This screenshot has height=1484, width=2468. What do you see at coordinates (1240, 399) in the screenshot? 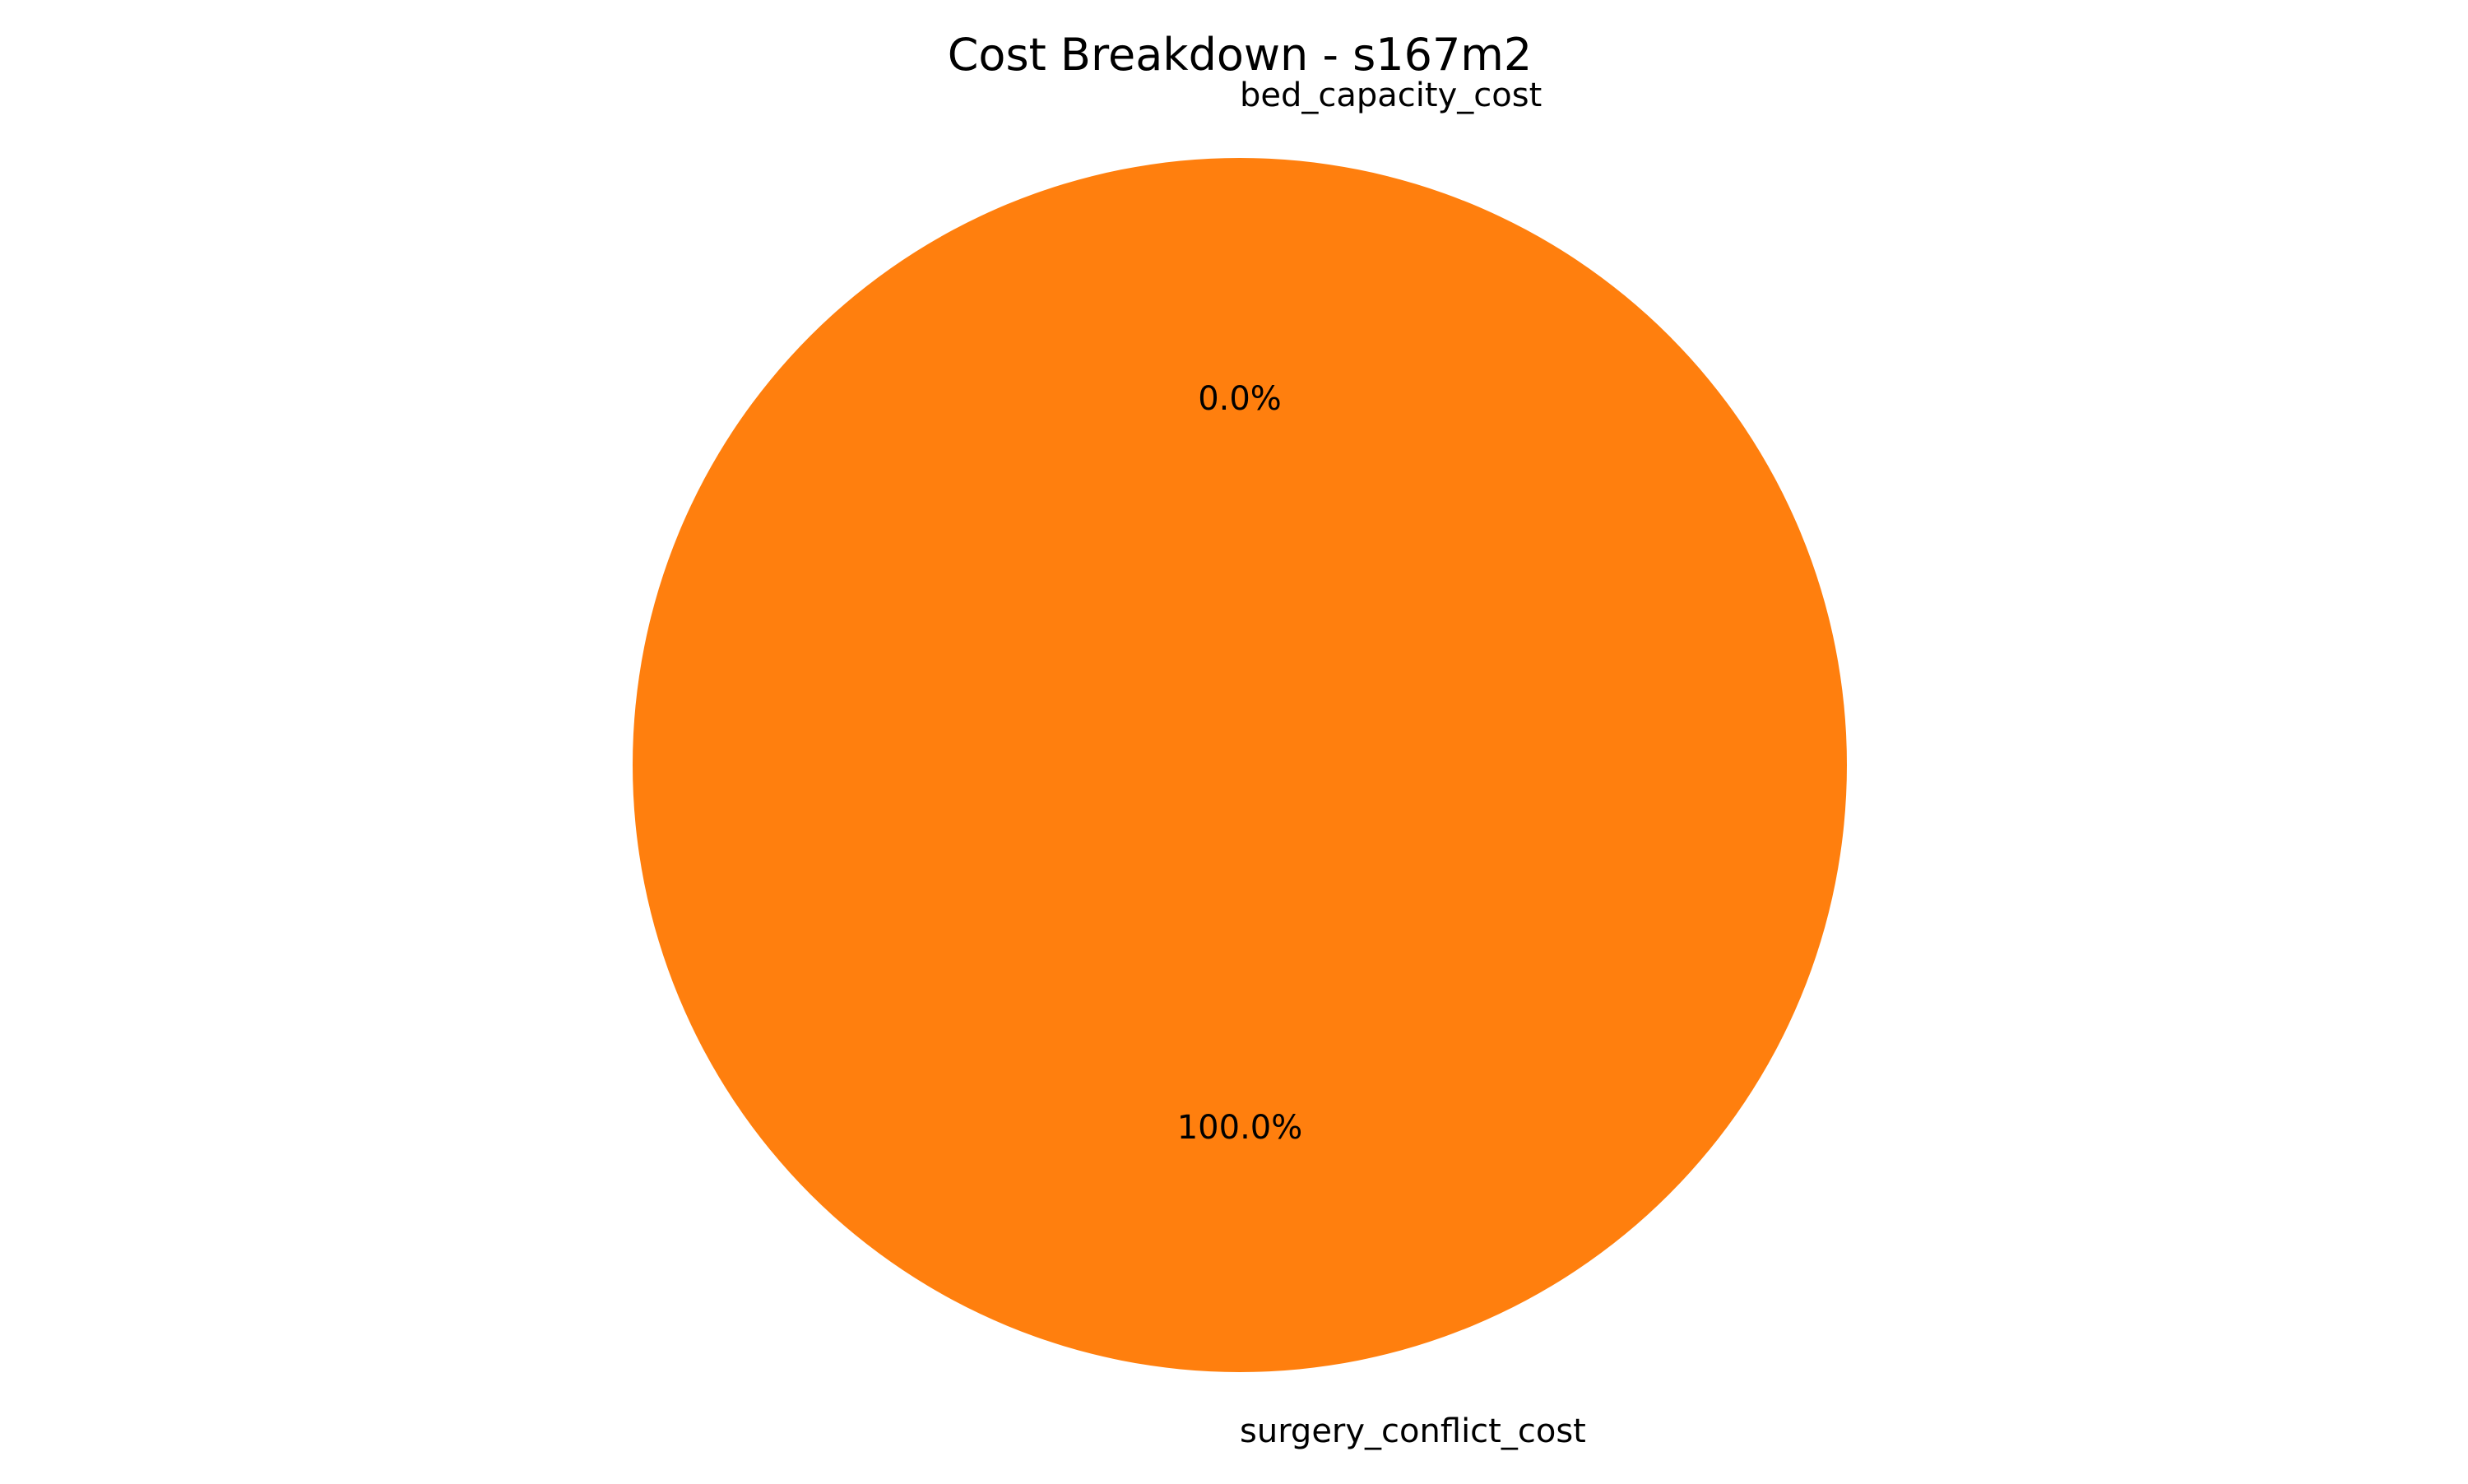
I see `slice-percent-bed-capacity-cost: 0.0%` at bounding box center [1240, 399].